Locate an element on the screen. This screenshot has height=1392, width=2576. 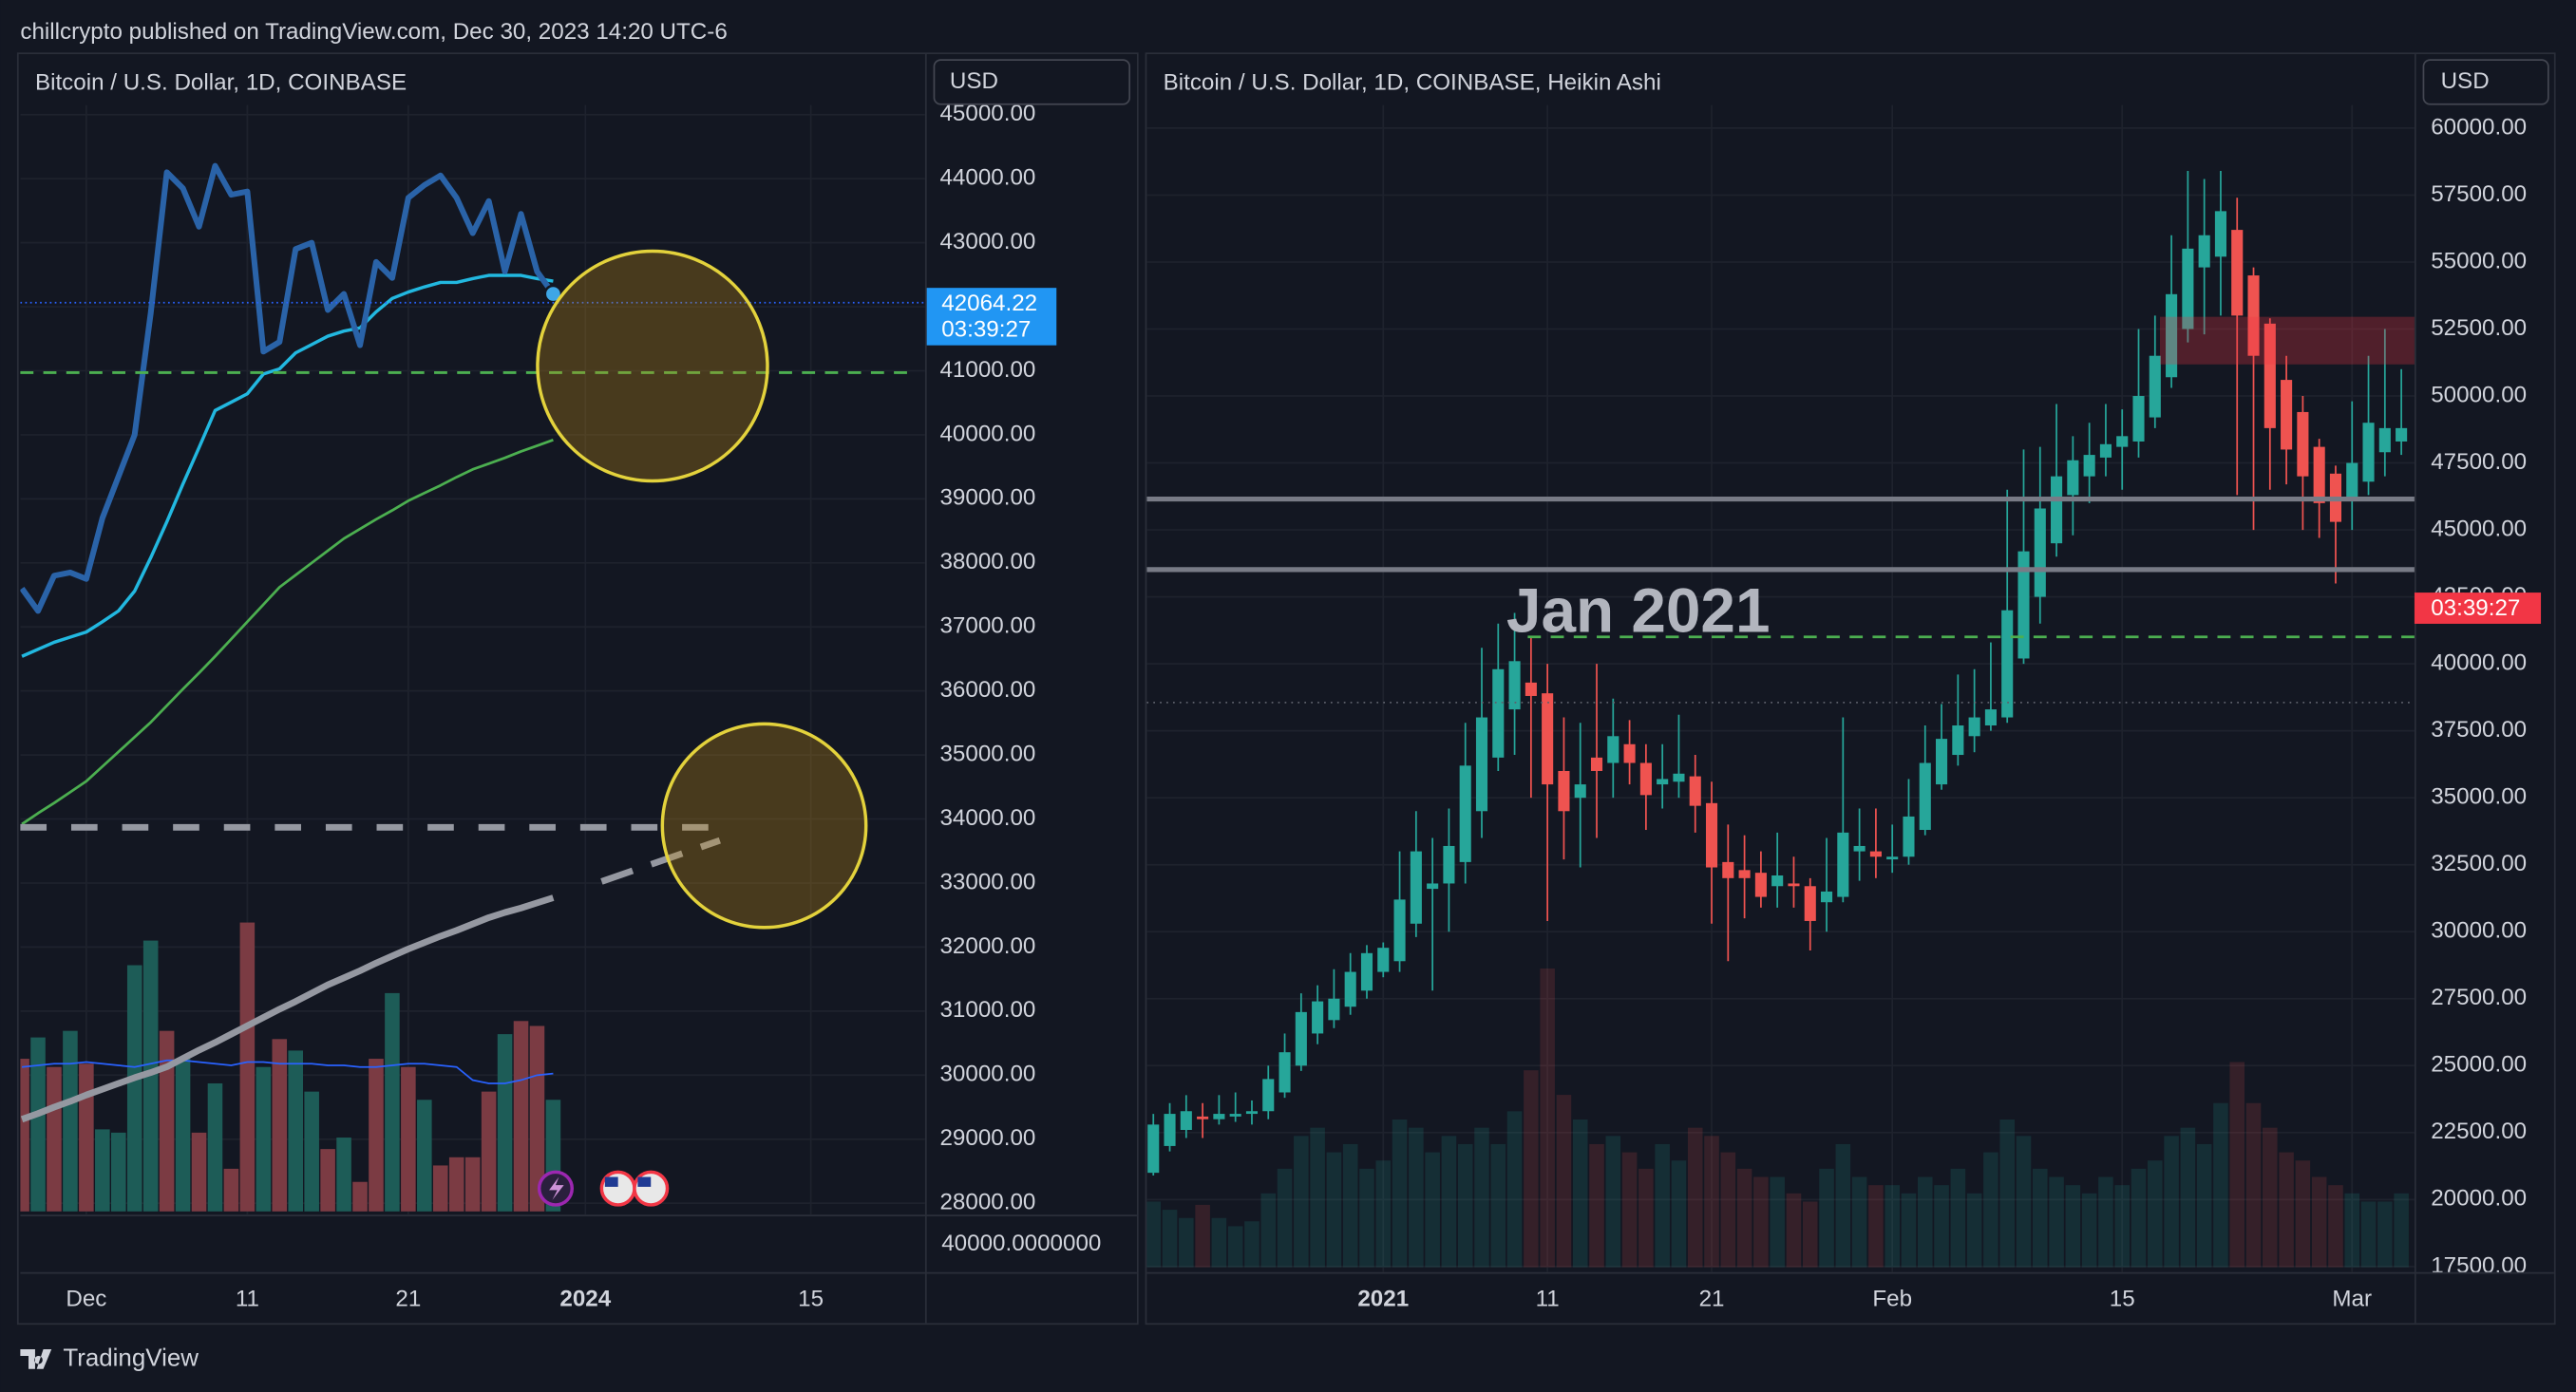
y-tick-label: 31000.00 is located at coordinates (988, 1010).